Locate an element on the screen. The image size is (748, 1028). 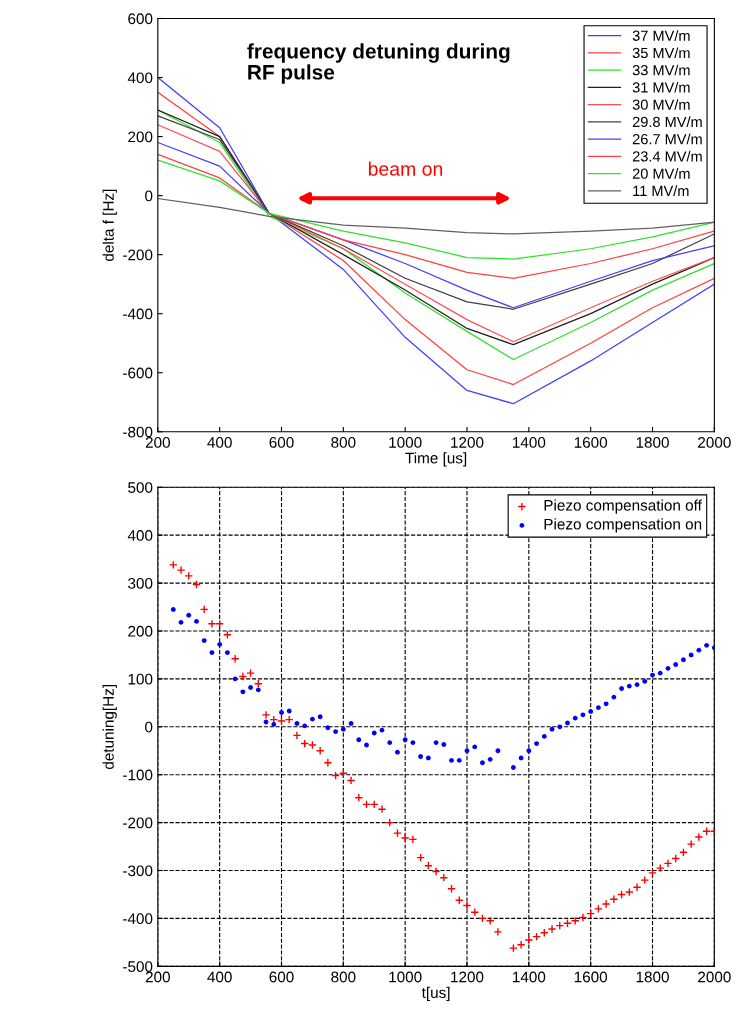
y-axis-title: detuning[Hz] is located at coordinates (109, 727).